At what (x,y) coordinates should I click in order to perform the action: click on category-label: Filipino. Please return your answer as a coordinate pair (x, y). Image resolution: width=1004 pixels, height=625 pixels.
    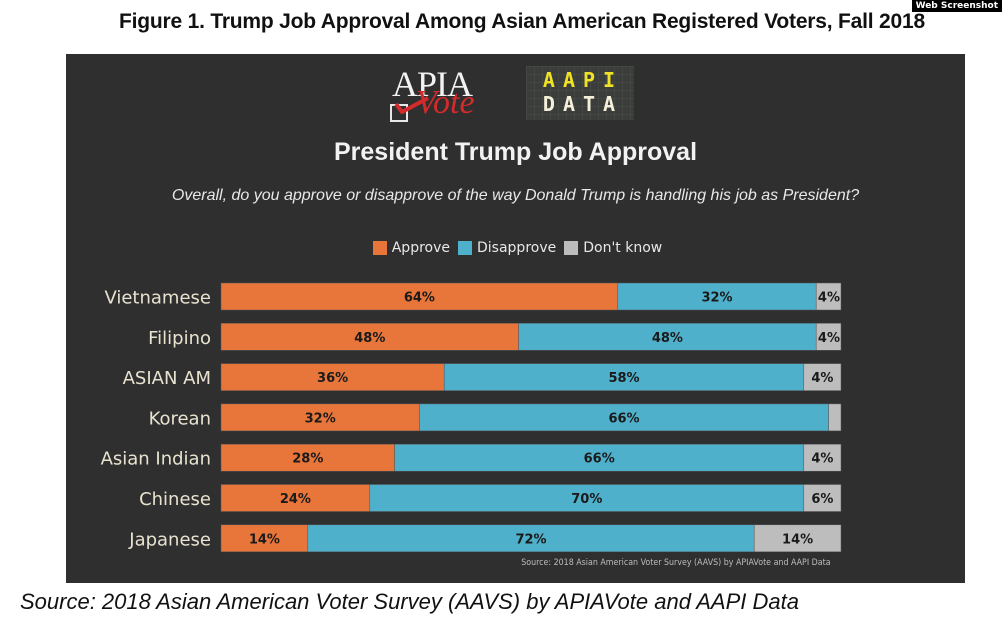
    Looking at the image, I should click on (179, 338).